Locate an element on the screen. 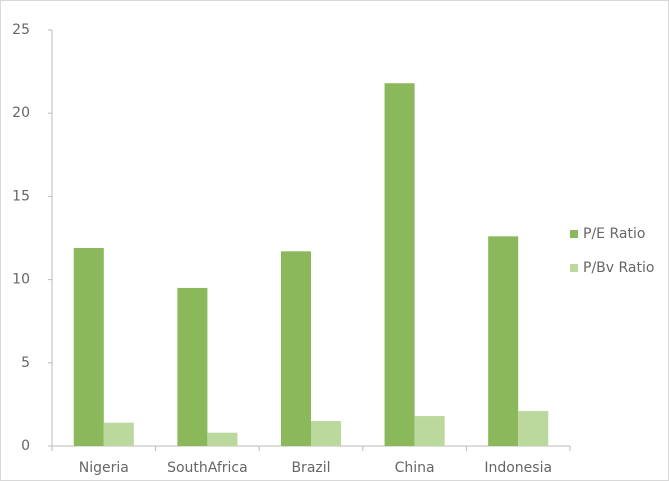 The height and width of the screenshot is (481, 669). x-tick-label: Nigeria is located at coordinates (104, 468).